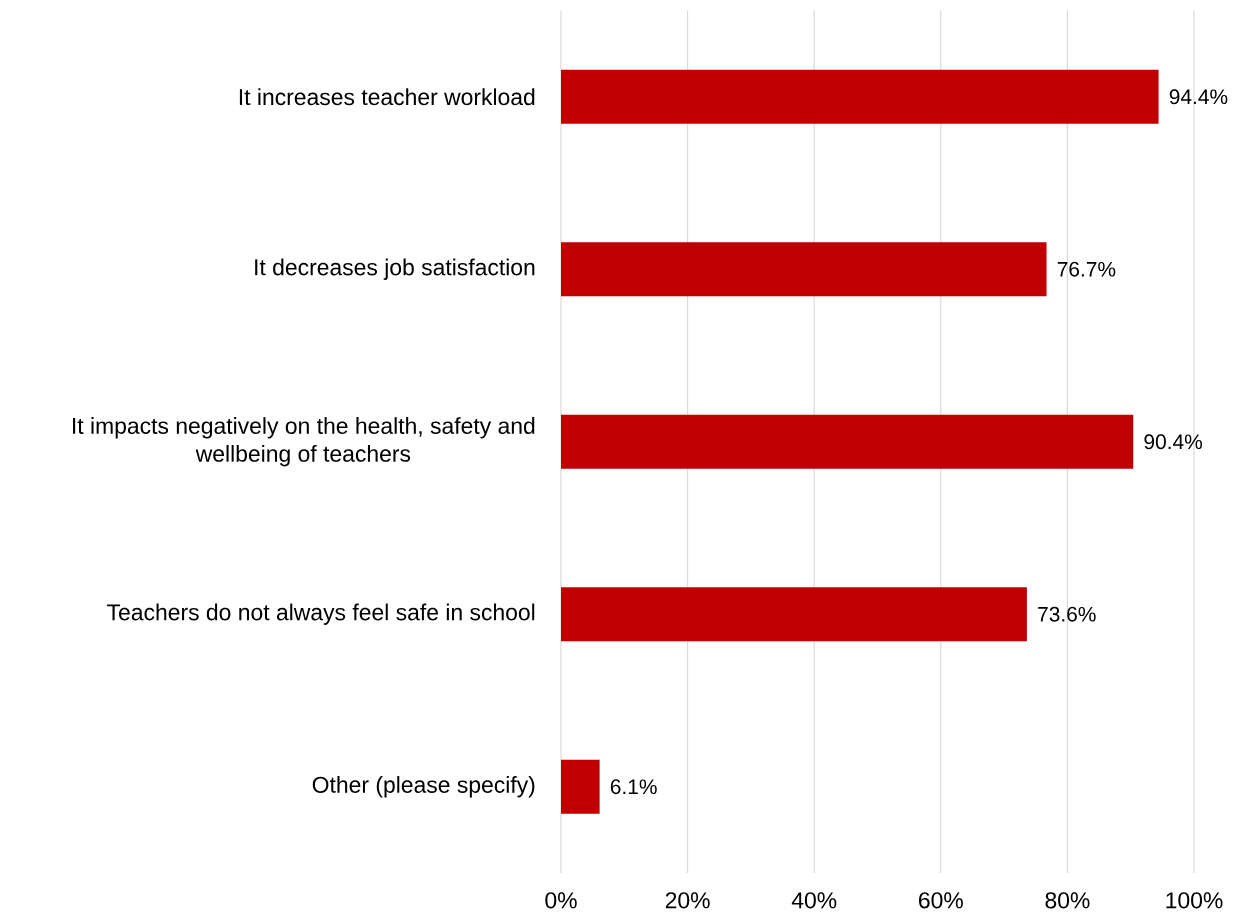  What do you see at coordinates (561, 900) in the screenshot?
I see `x-tick-label: 0%` at bounding box center [561, 900].